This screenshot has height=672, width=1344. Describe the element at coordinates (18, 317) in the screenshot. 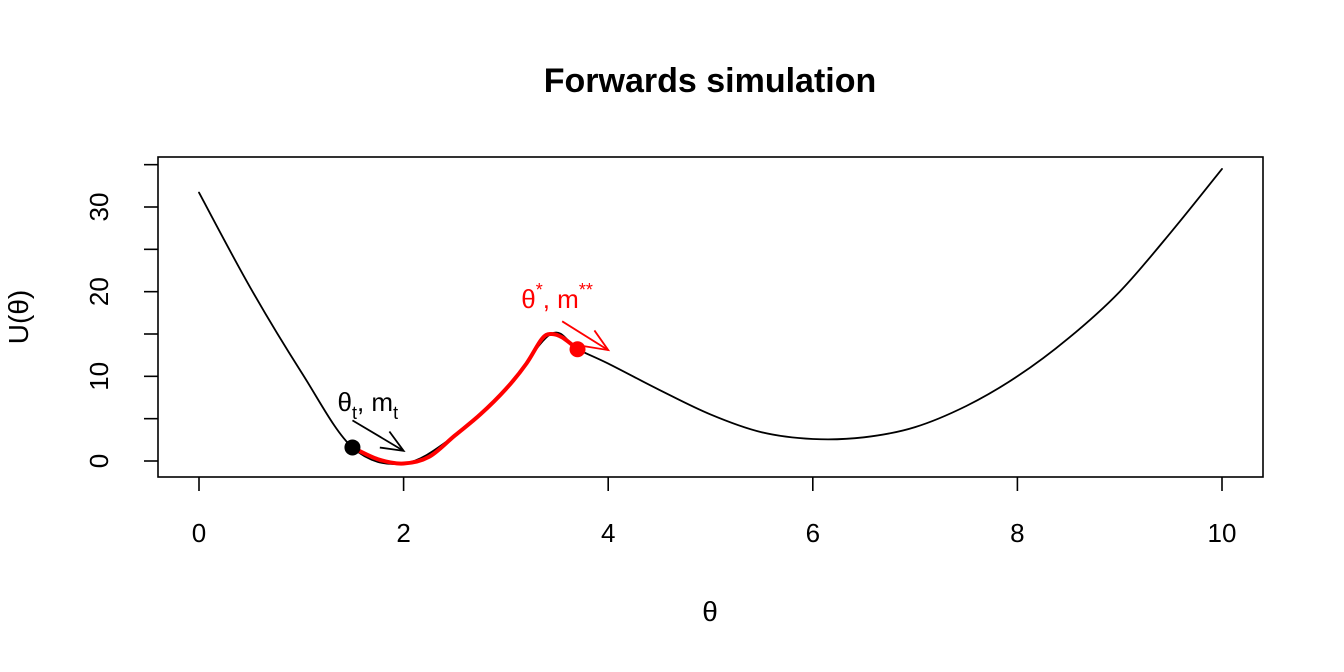

I see `y-axis-label: U(θ)` at that location.